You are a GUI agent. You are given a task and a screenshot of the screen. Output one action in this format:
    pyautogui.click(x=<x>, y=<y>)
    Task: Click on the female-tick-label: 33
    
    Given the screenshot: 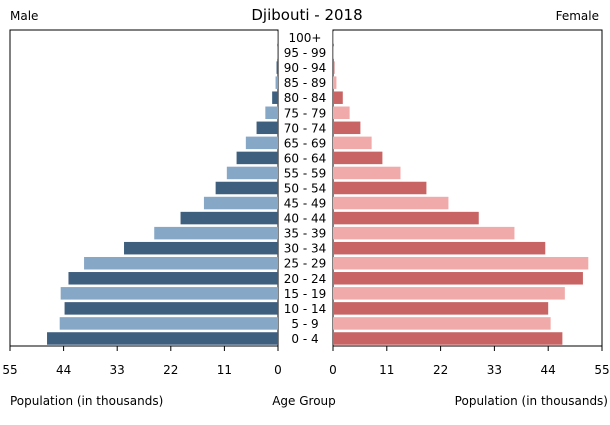 What is the action you would take?
    pyautogui.click(x=494, y=370)
    